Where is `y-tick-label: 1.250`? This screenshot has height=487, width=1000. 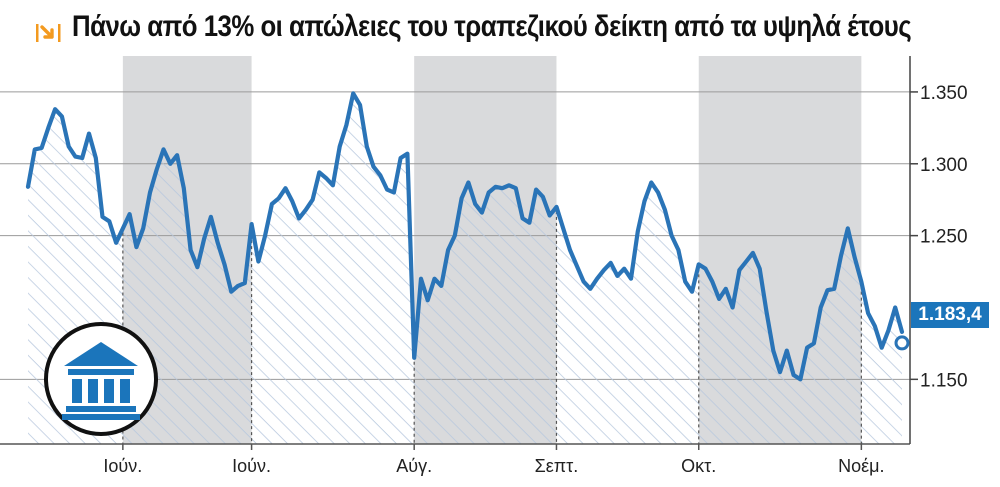
y-tick-label: 1.250 is located at coordinates (944, 237).